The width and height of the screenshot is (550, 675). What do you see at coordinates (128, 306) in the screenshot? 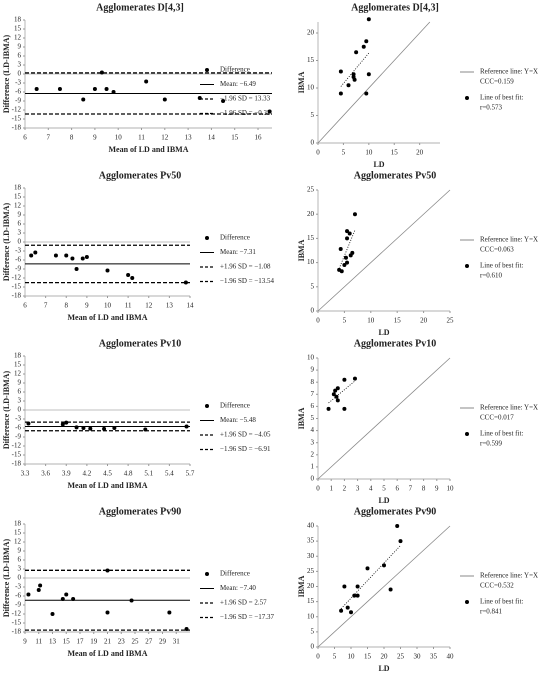
I see `x-tick-label: 11` at bounding box center [128, 306].